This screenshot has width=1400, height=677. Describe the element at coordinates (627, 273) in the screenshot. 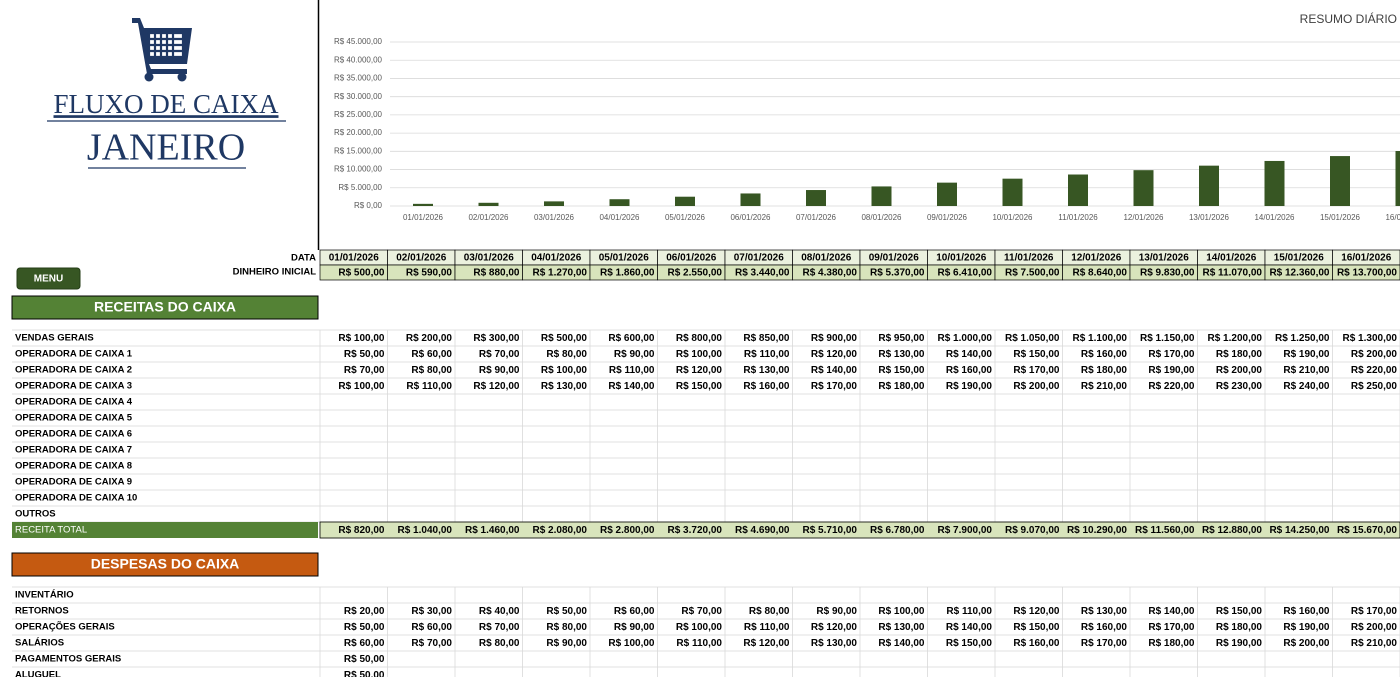

I see `opening-value: R$ 1.860,00` at that location.